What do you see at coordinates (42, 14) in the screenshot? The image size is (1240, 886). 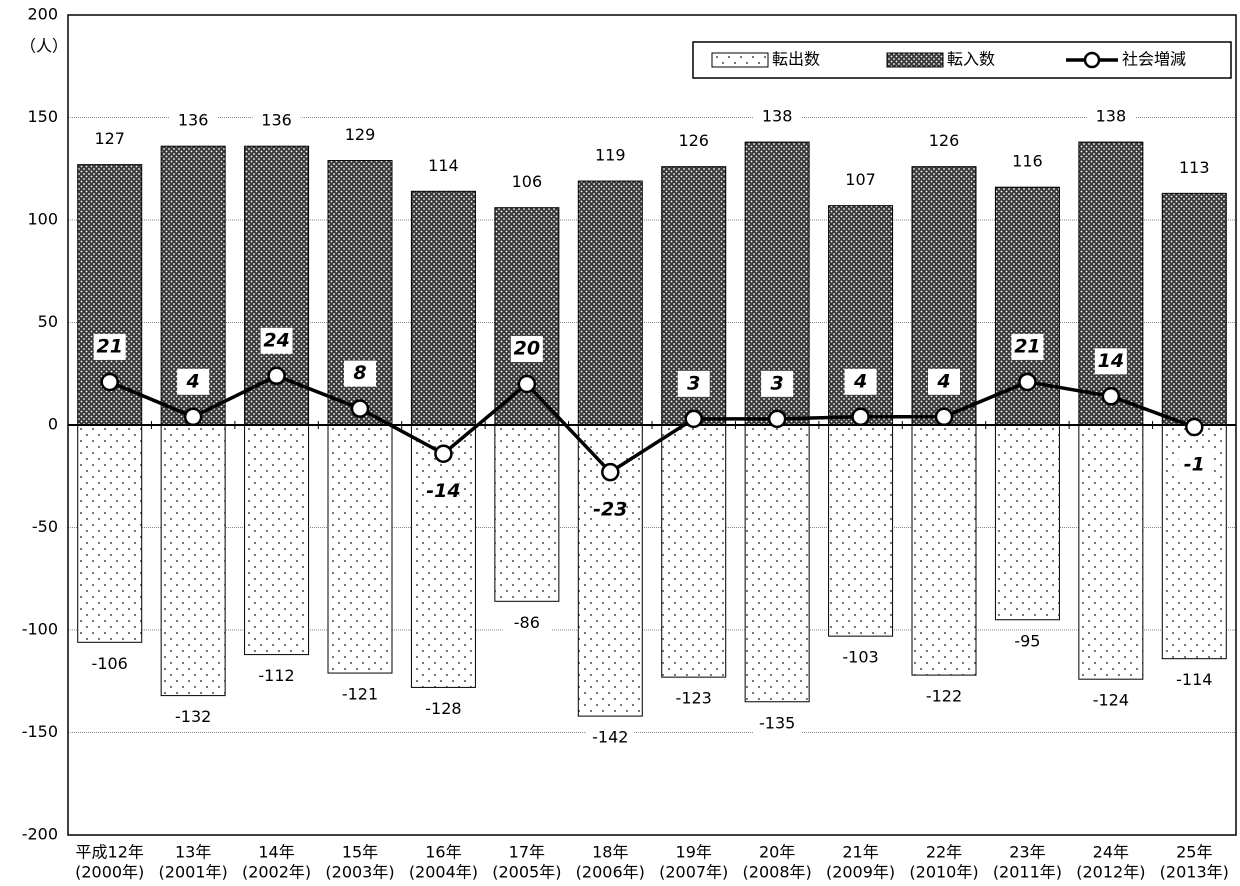 I see `y-tick-label: 200` at bounding box center [42, 14].